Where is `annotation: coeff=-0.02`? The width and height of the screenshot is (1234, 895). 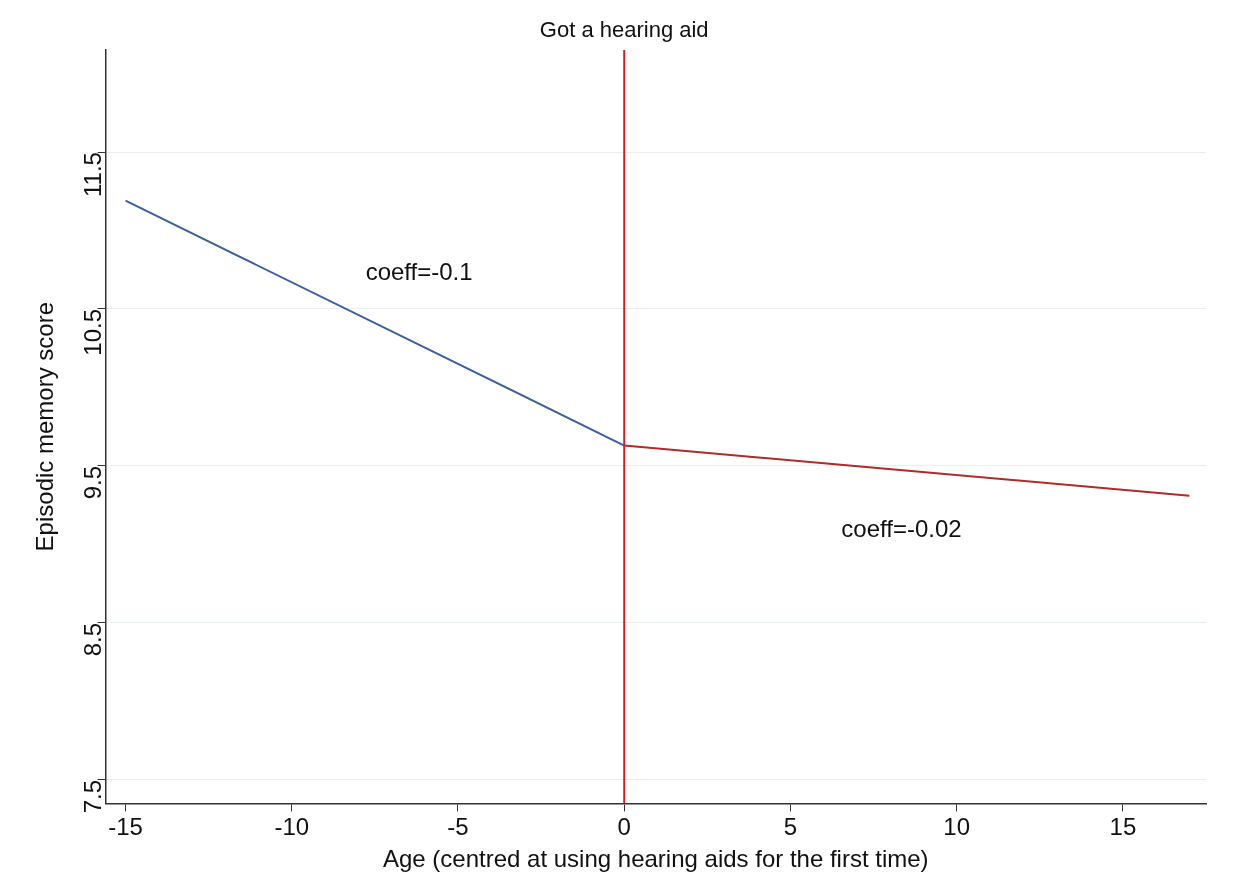 annotation: coeff=-0.02 is located at coordinates (901, 529).